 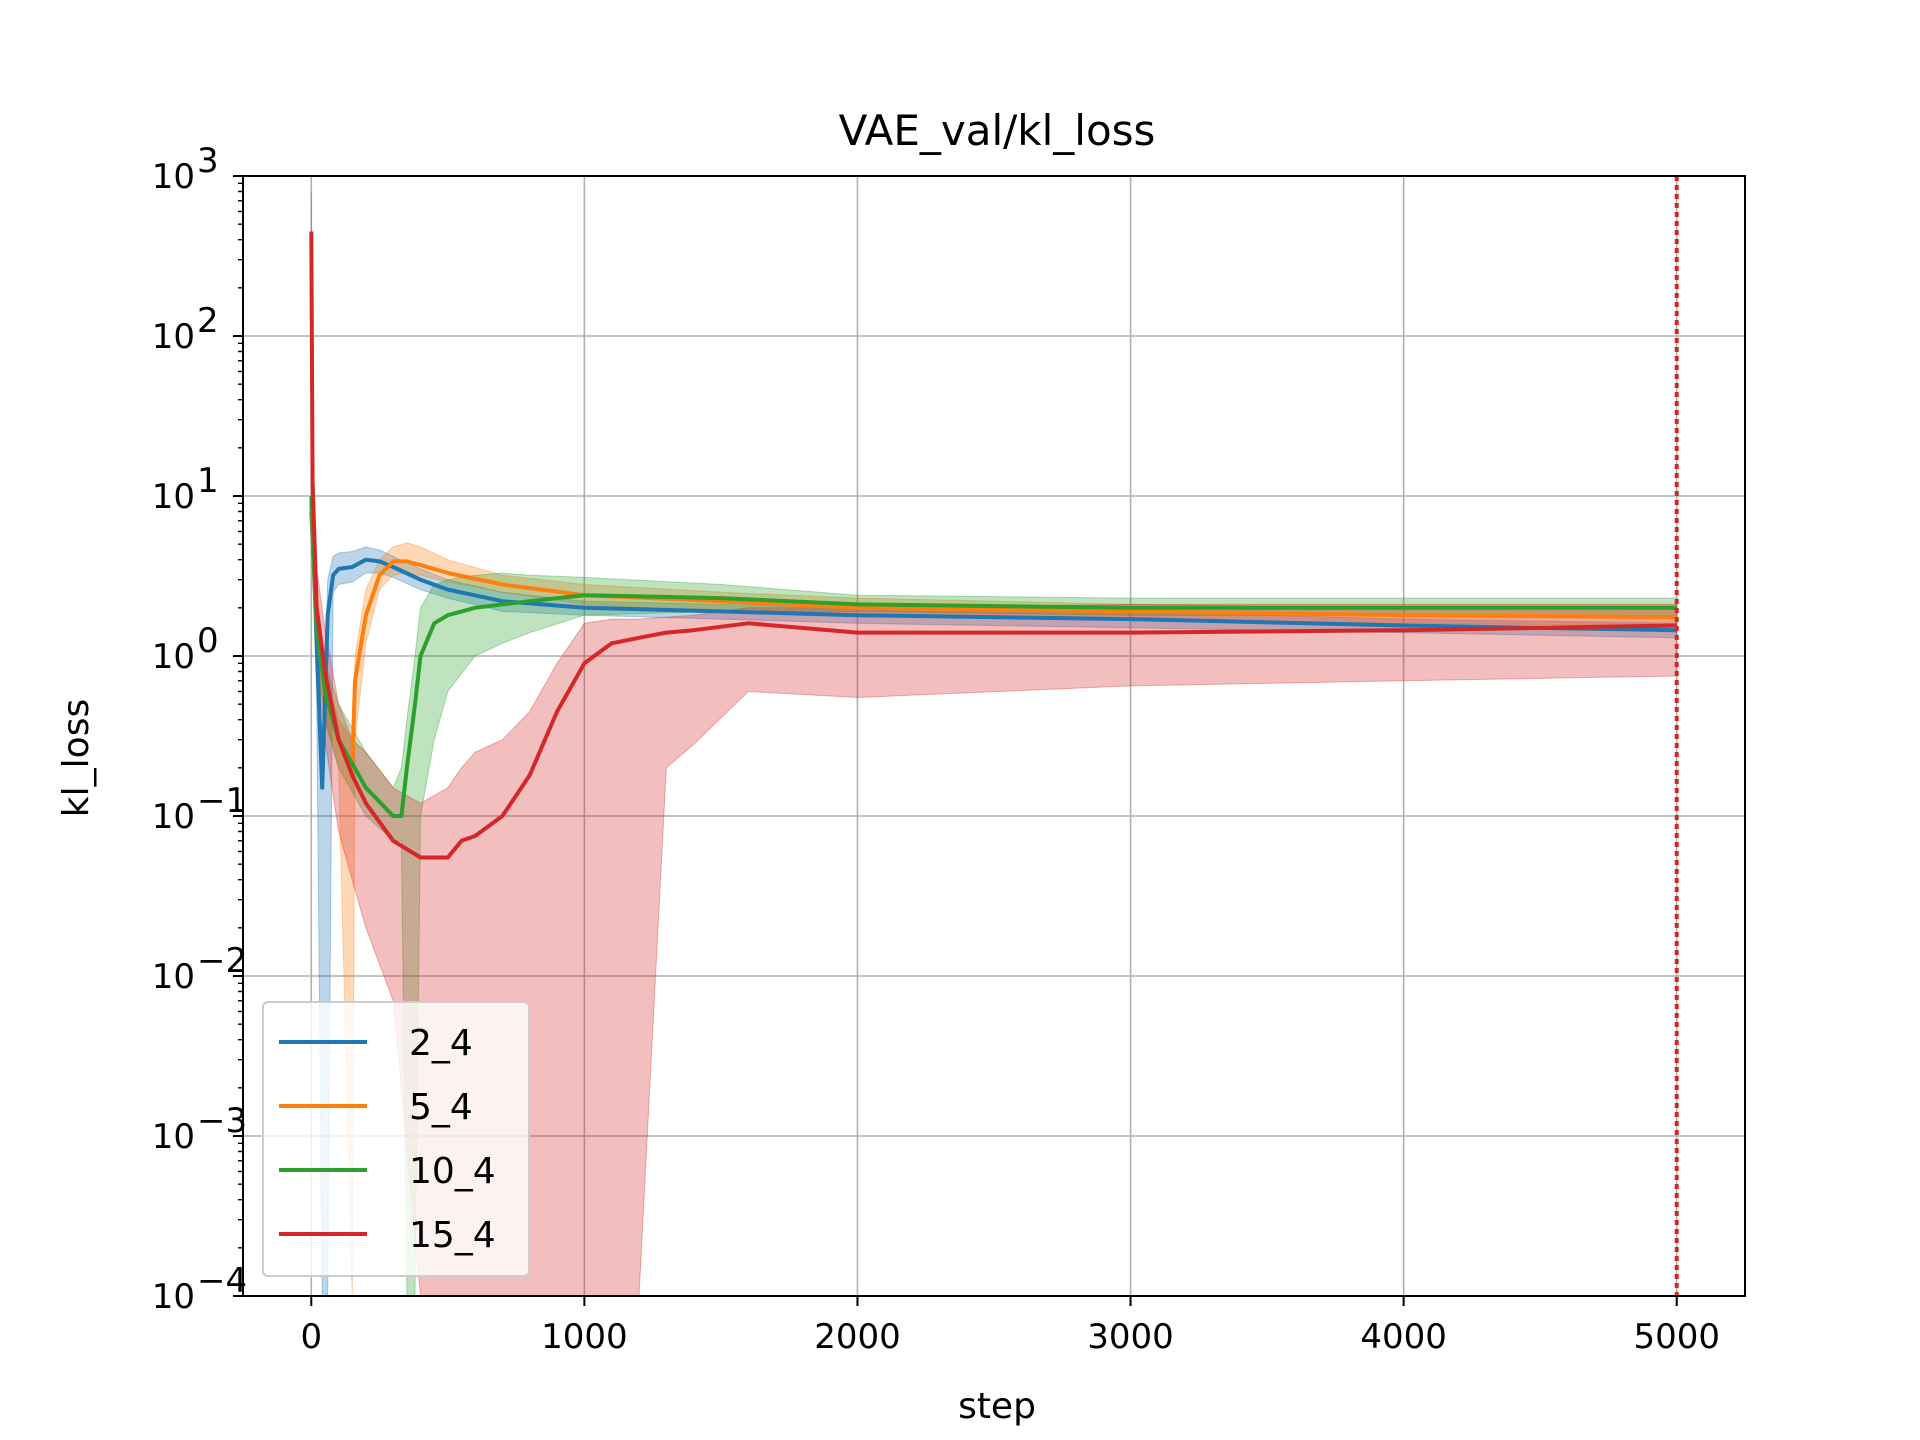 What do you see at coordinates (997, 1406) in the screenshot?
I see `x-axis-label: step` at bounding box center [997, 1406].